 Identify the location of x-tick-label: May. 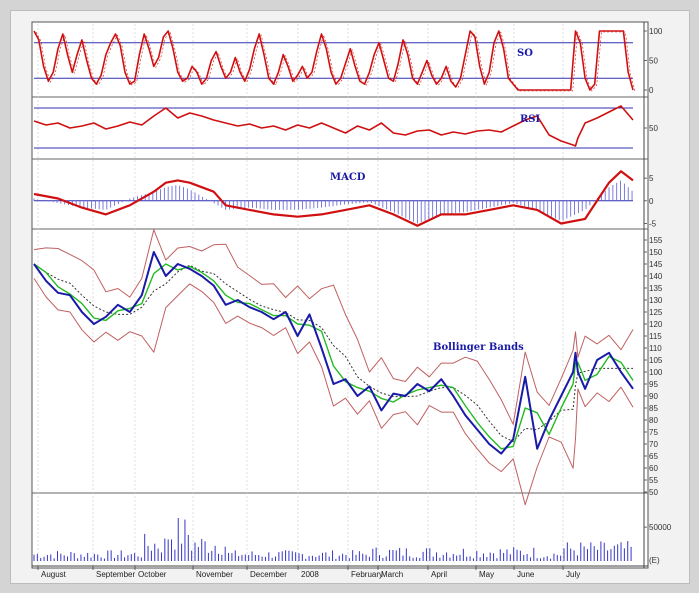
(486, 574).